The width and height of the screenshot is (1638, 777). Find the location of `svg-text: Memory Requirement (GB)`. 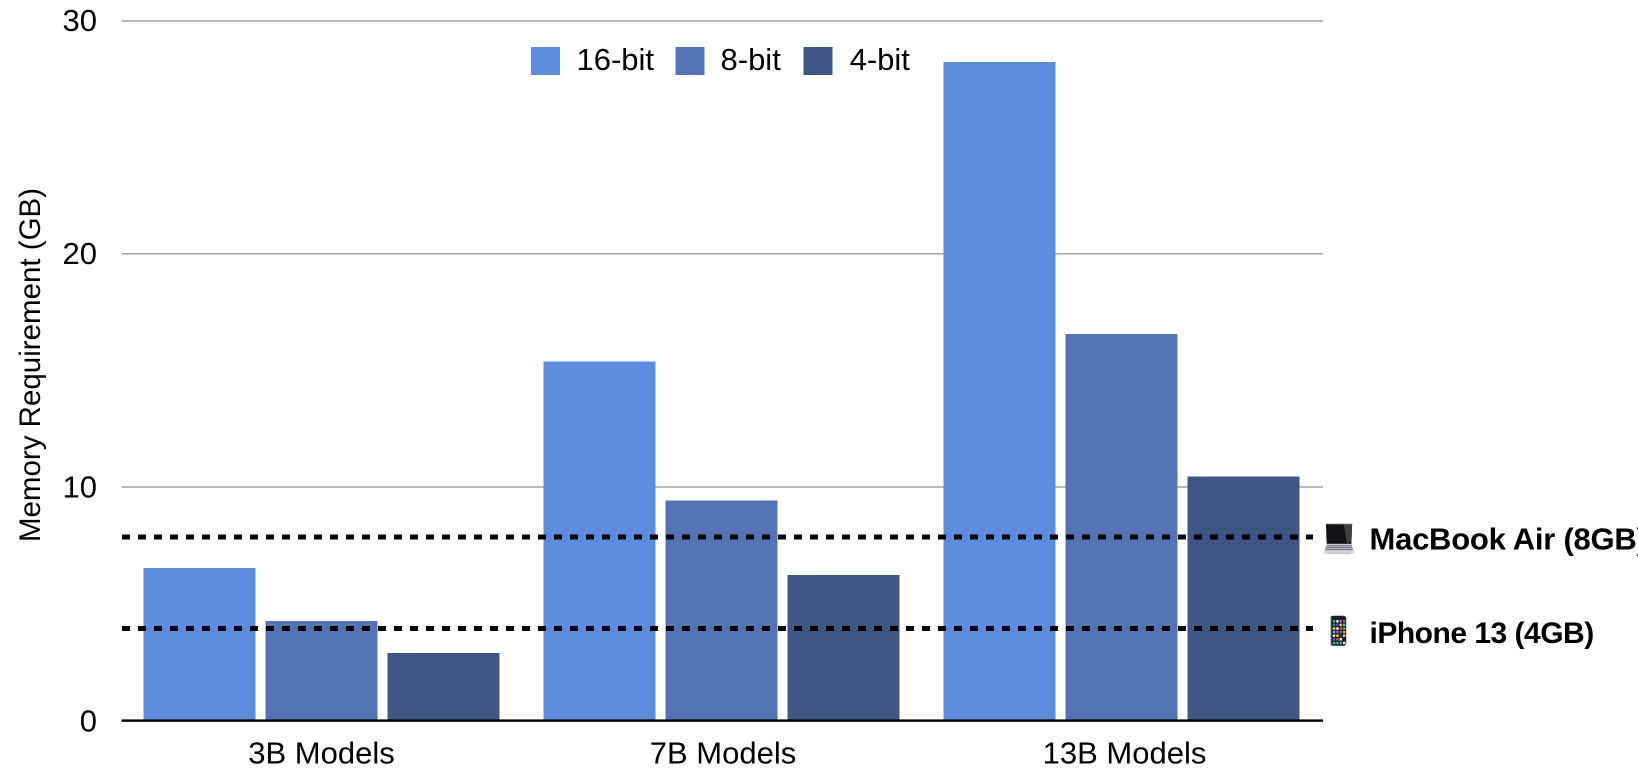

svg-text: Memory Requirement (GB) is located at coordinates (30, 365).